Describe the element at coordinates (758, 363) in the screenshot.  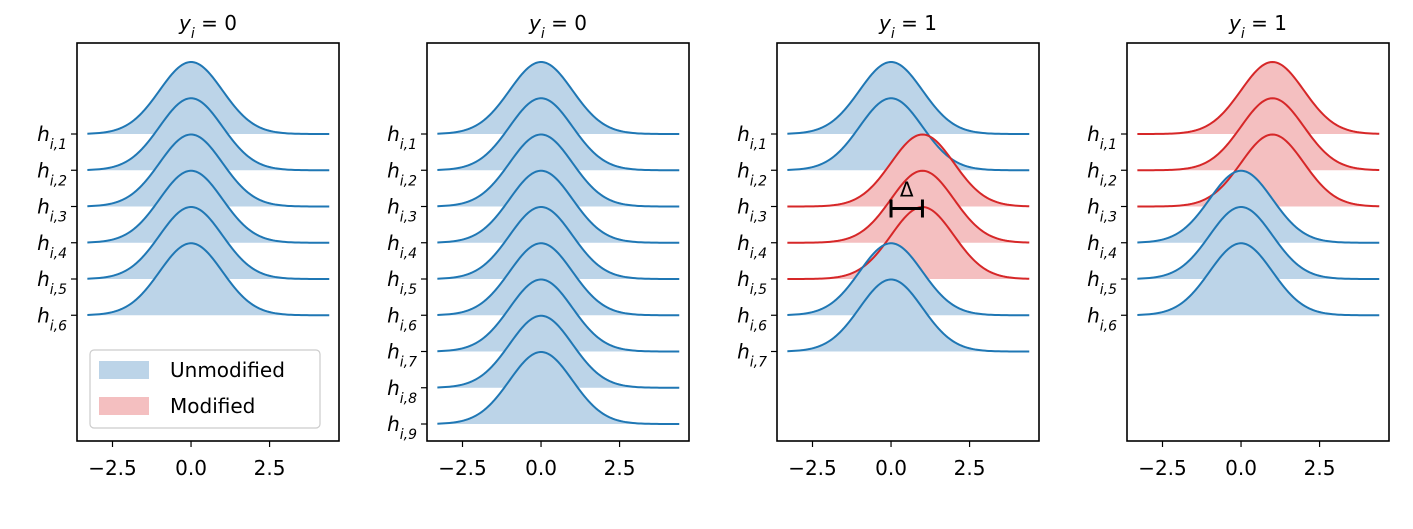
I see `y-tick-label-sub: i,7` at that location.